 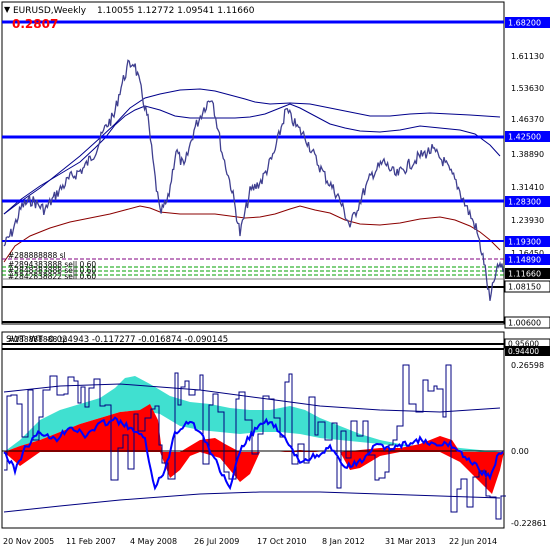 What do you see at coordinates (252, 234) in the screenshot?
I see `moving-average-dark-red` at bounding box center [252, 234].